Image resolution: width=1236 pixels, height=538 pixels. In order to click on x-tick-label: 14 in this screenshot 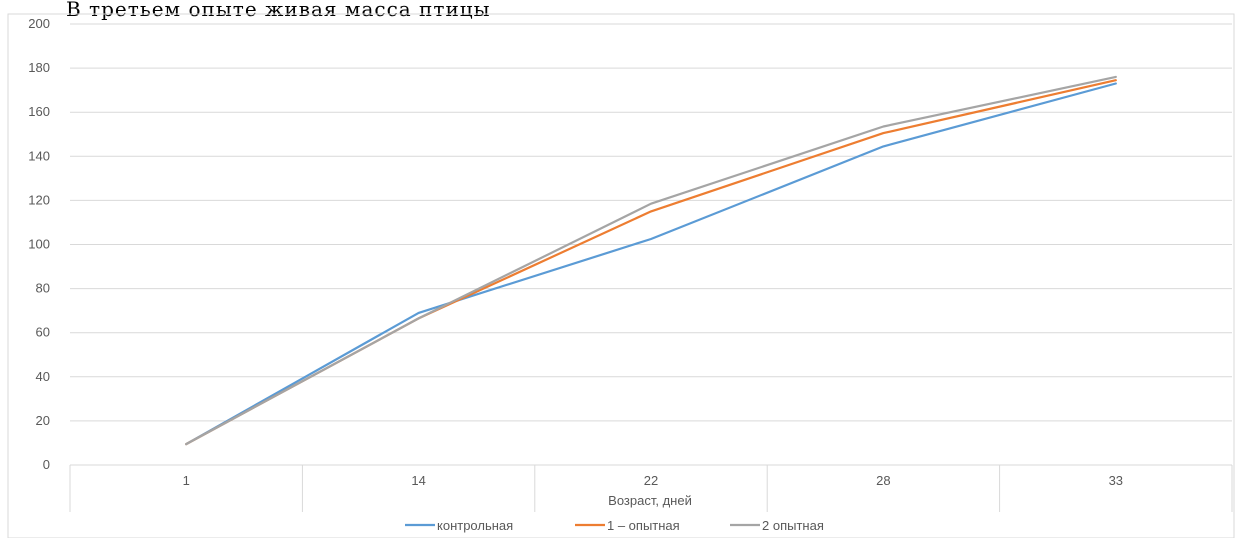, I will do `click(418, 480)`.